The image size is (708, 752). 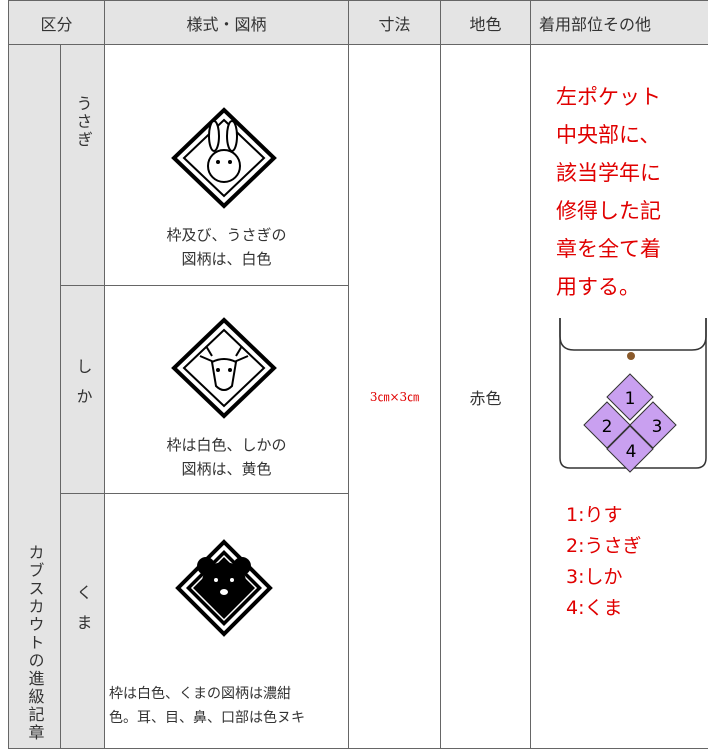 What do you see at coordinates (207, 718) in the screenshot?
I see `description: 色。耳、目、鼻、口部は色ヌキ` at bounding box center [207, 718].